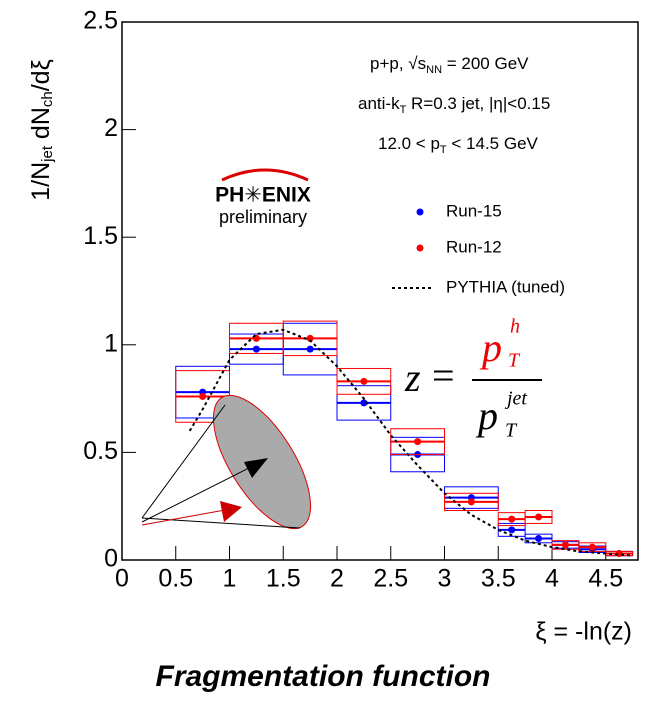 The height and width of the screenshot is (703, 646). I want to click on annotation: p+p, √sNN = 200 GeV, so click(449, 64).